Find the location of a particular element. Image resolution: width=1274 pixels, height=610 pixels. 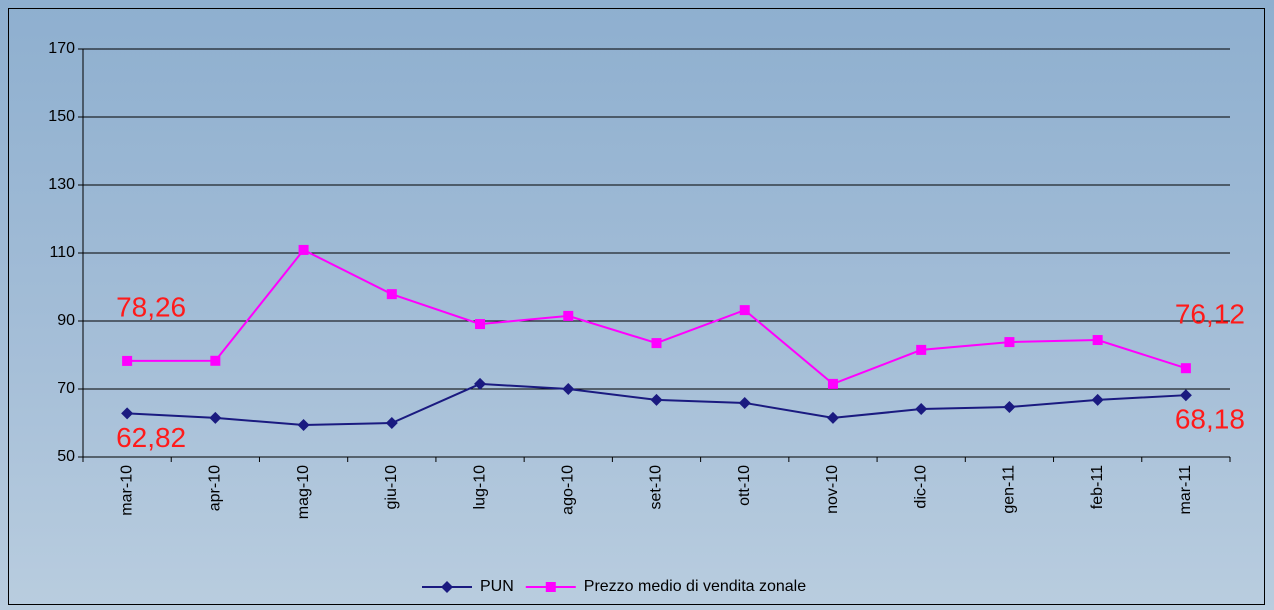

x-tick-label: ott-10 is located at coordinates (744, 485).